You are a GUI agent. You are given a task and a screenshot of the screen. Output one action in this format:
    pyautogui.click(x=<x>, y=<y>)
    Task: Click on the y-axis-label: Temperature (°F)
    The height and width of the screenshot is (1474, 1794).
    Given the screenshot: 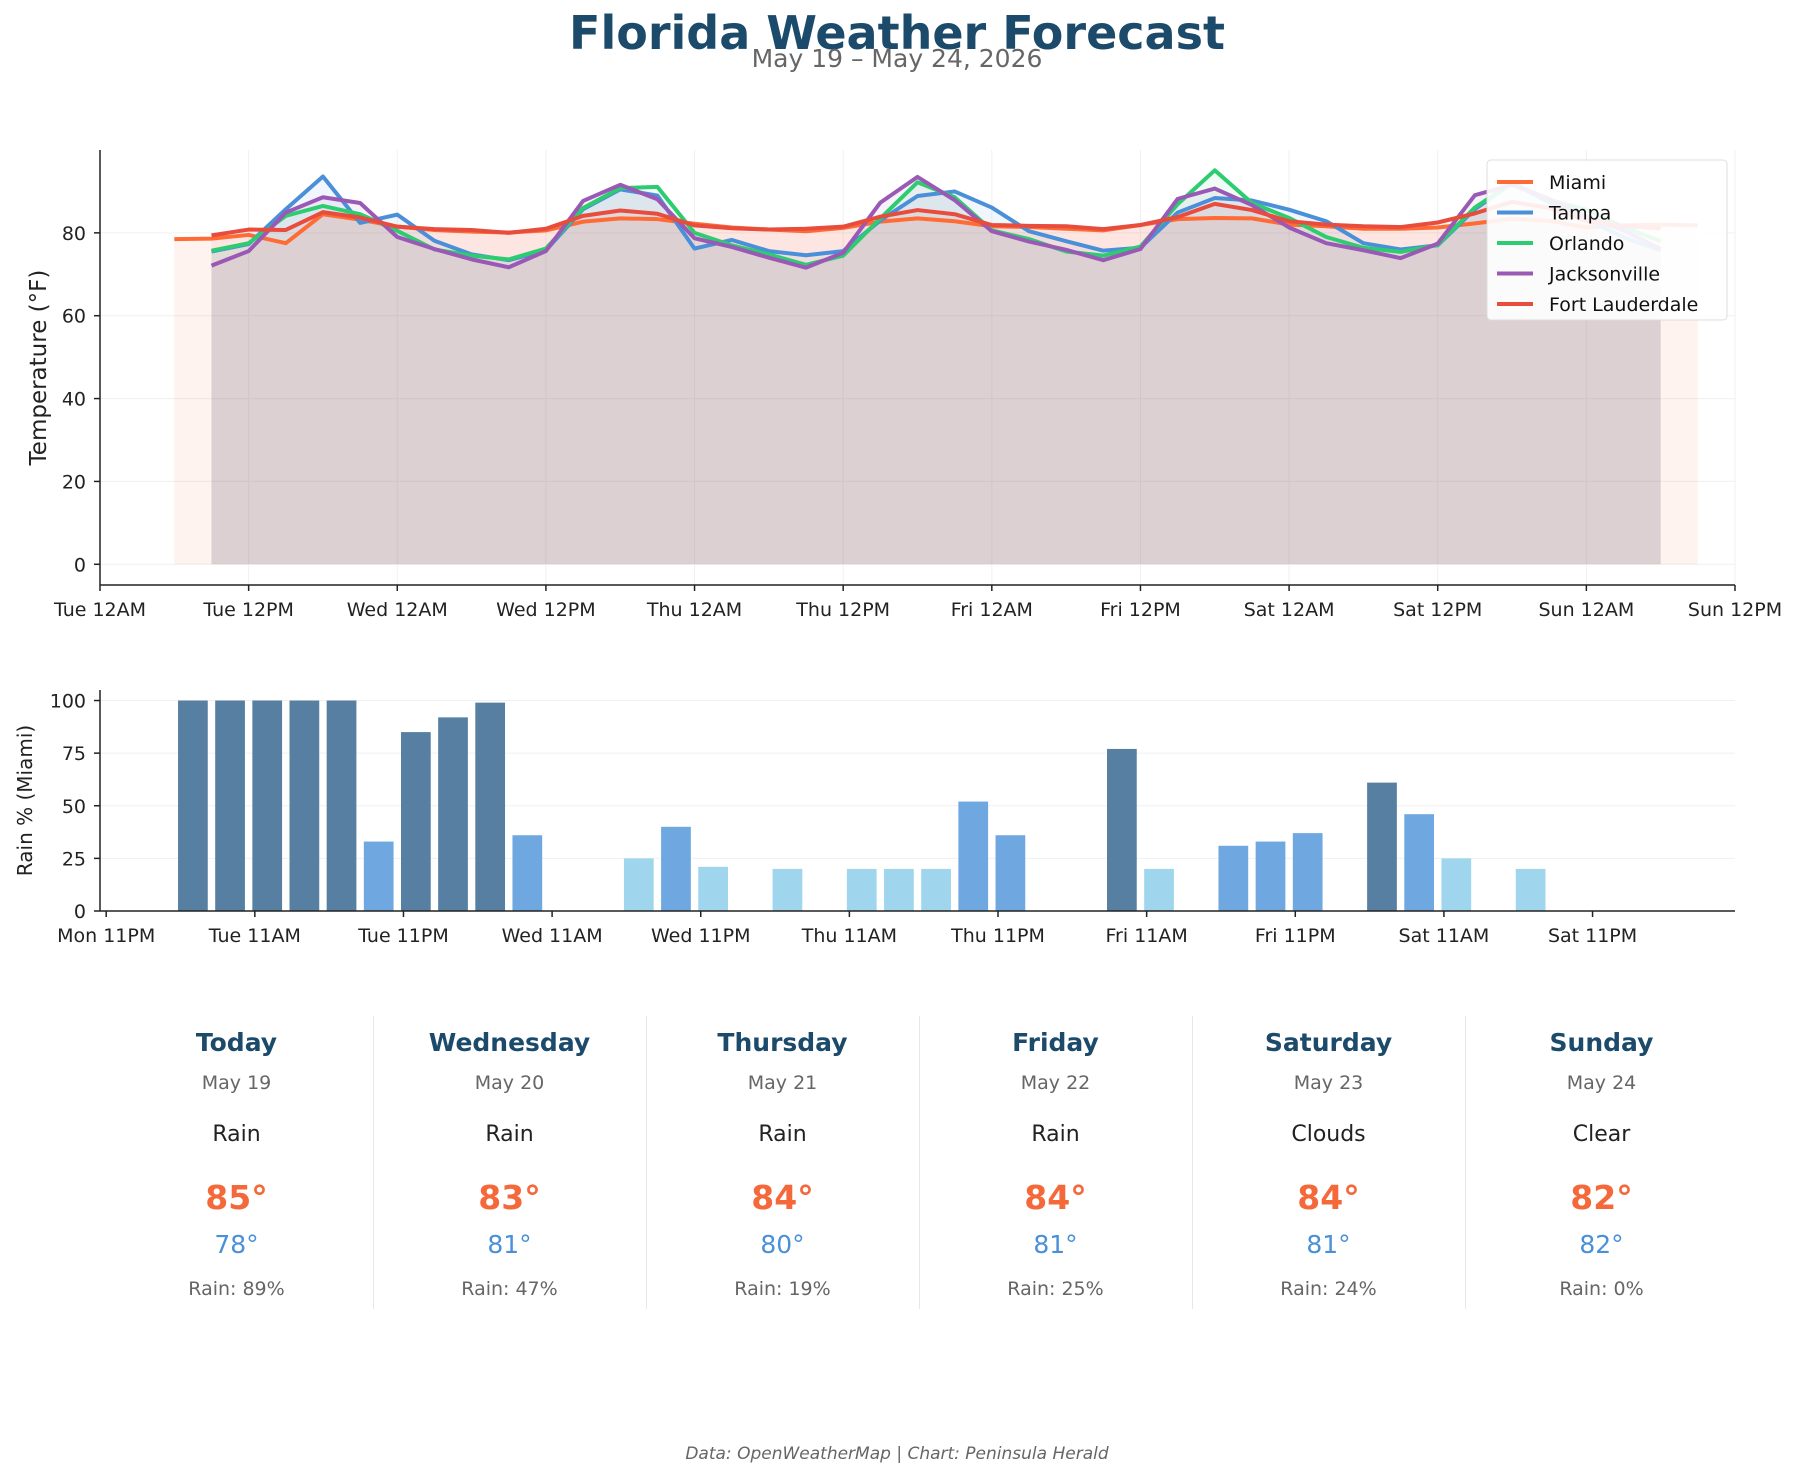 What is the action you would take?
    pyautogui.click(x=39, y=368)
    